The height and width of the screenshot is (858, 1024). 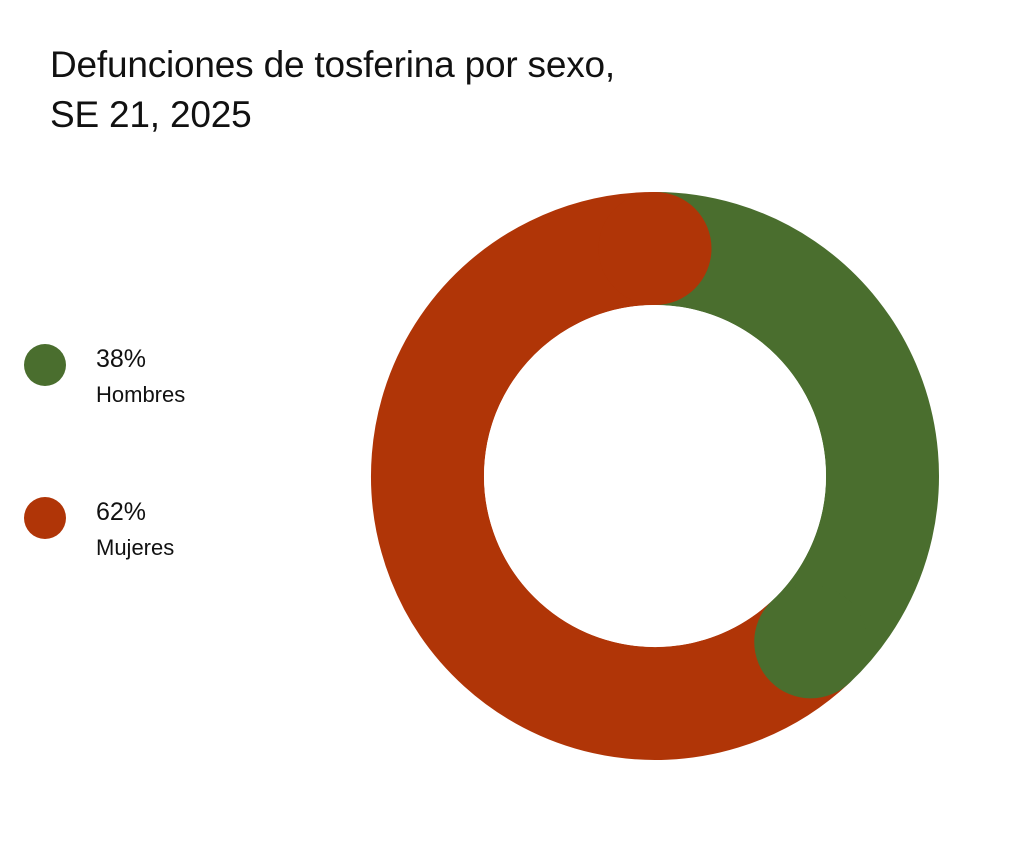 What do you see at coordinates (135, 547) in the screenshot?
I see `legend-label-mujeres: Mujeres` at bounding box center [135, 547].